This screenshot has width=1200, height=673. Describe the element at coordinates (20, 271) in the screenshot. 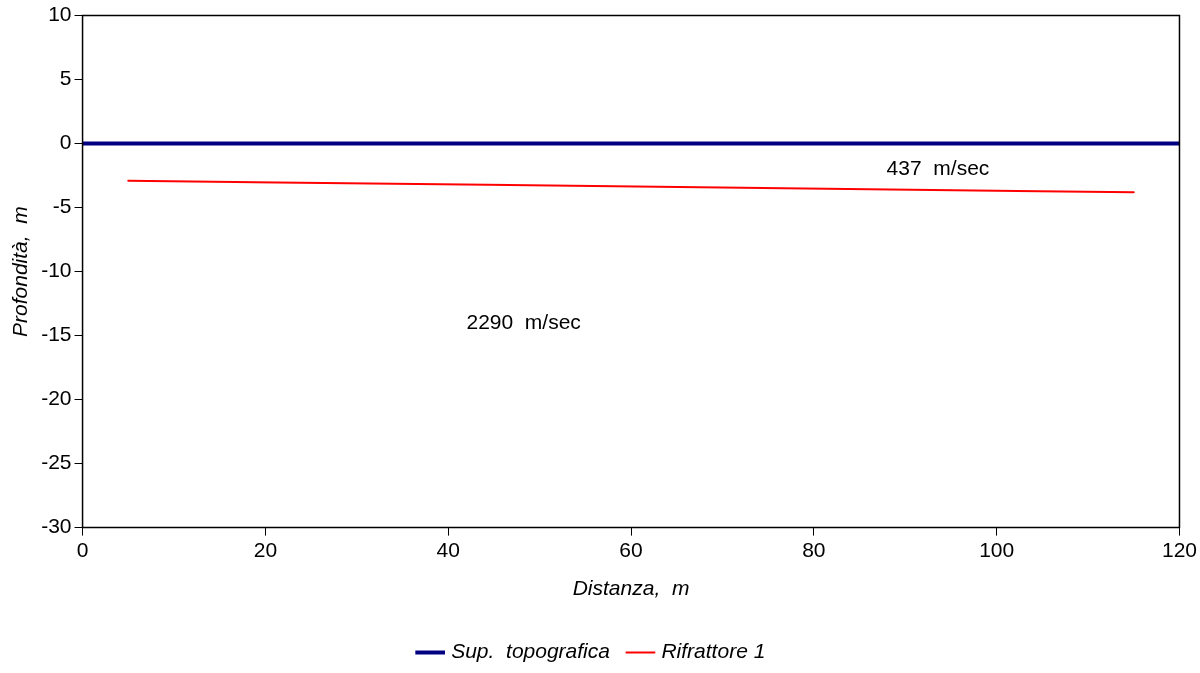

I see `y-axis-title: Profondità, m` at that location.